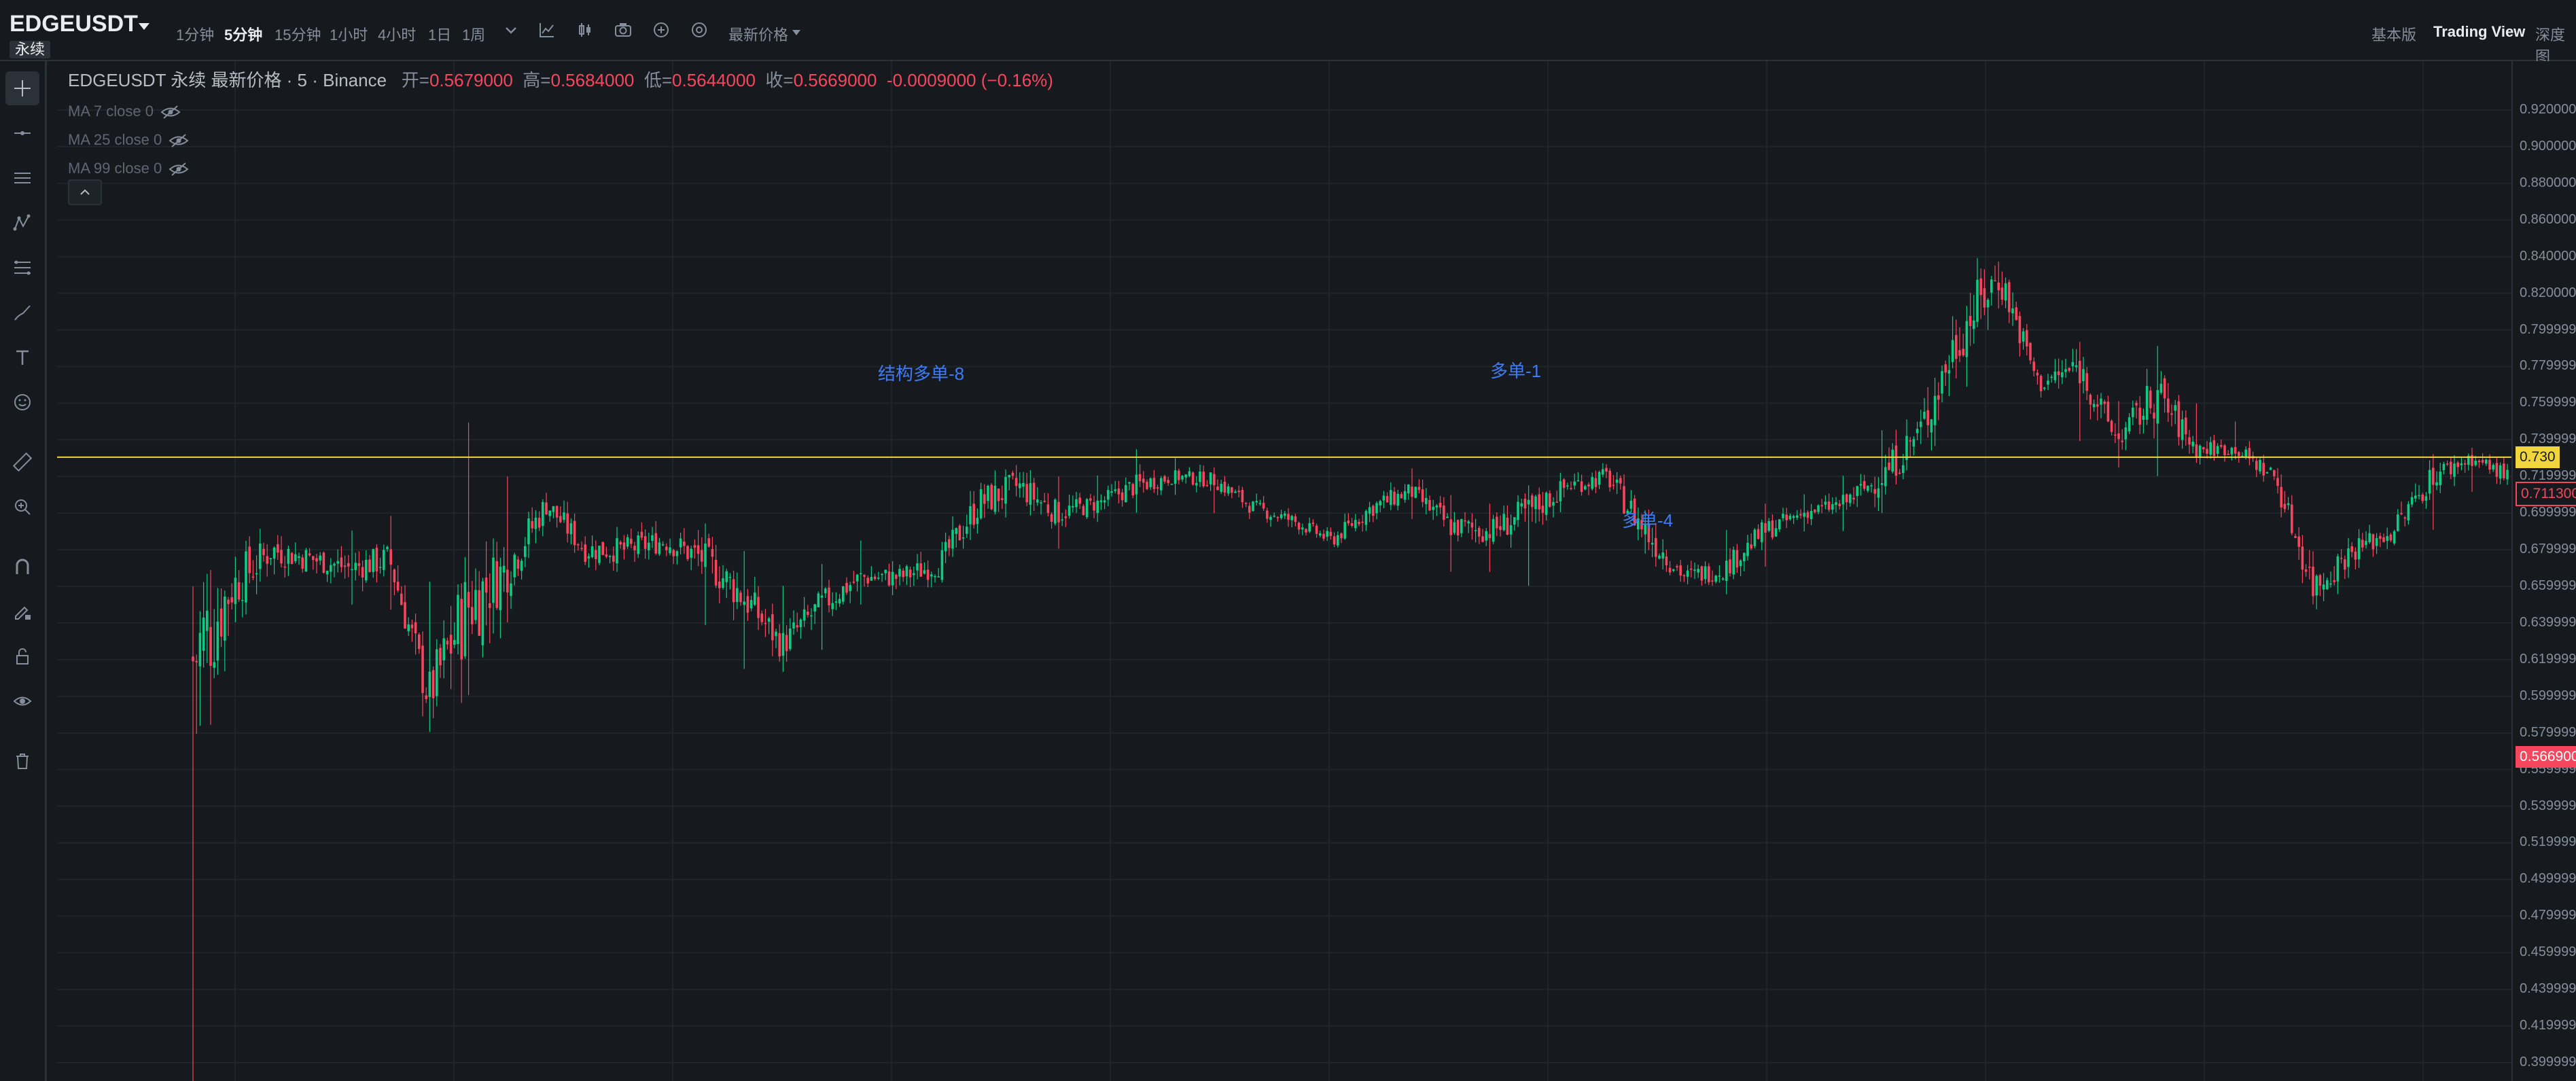  I want to click on lock-drawing-icon, so click(22, 612).